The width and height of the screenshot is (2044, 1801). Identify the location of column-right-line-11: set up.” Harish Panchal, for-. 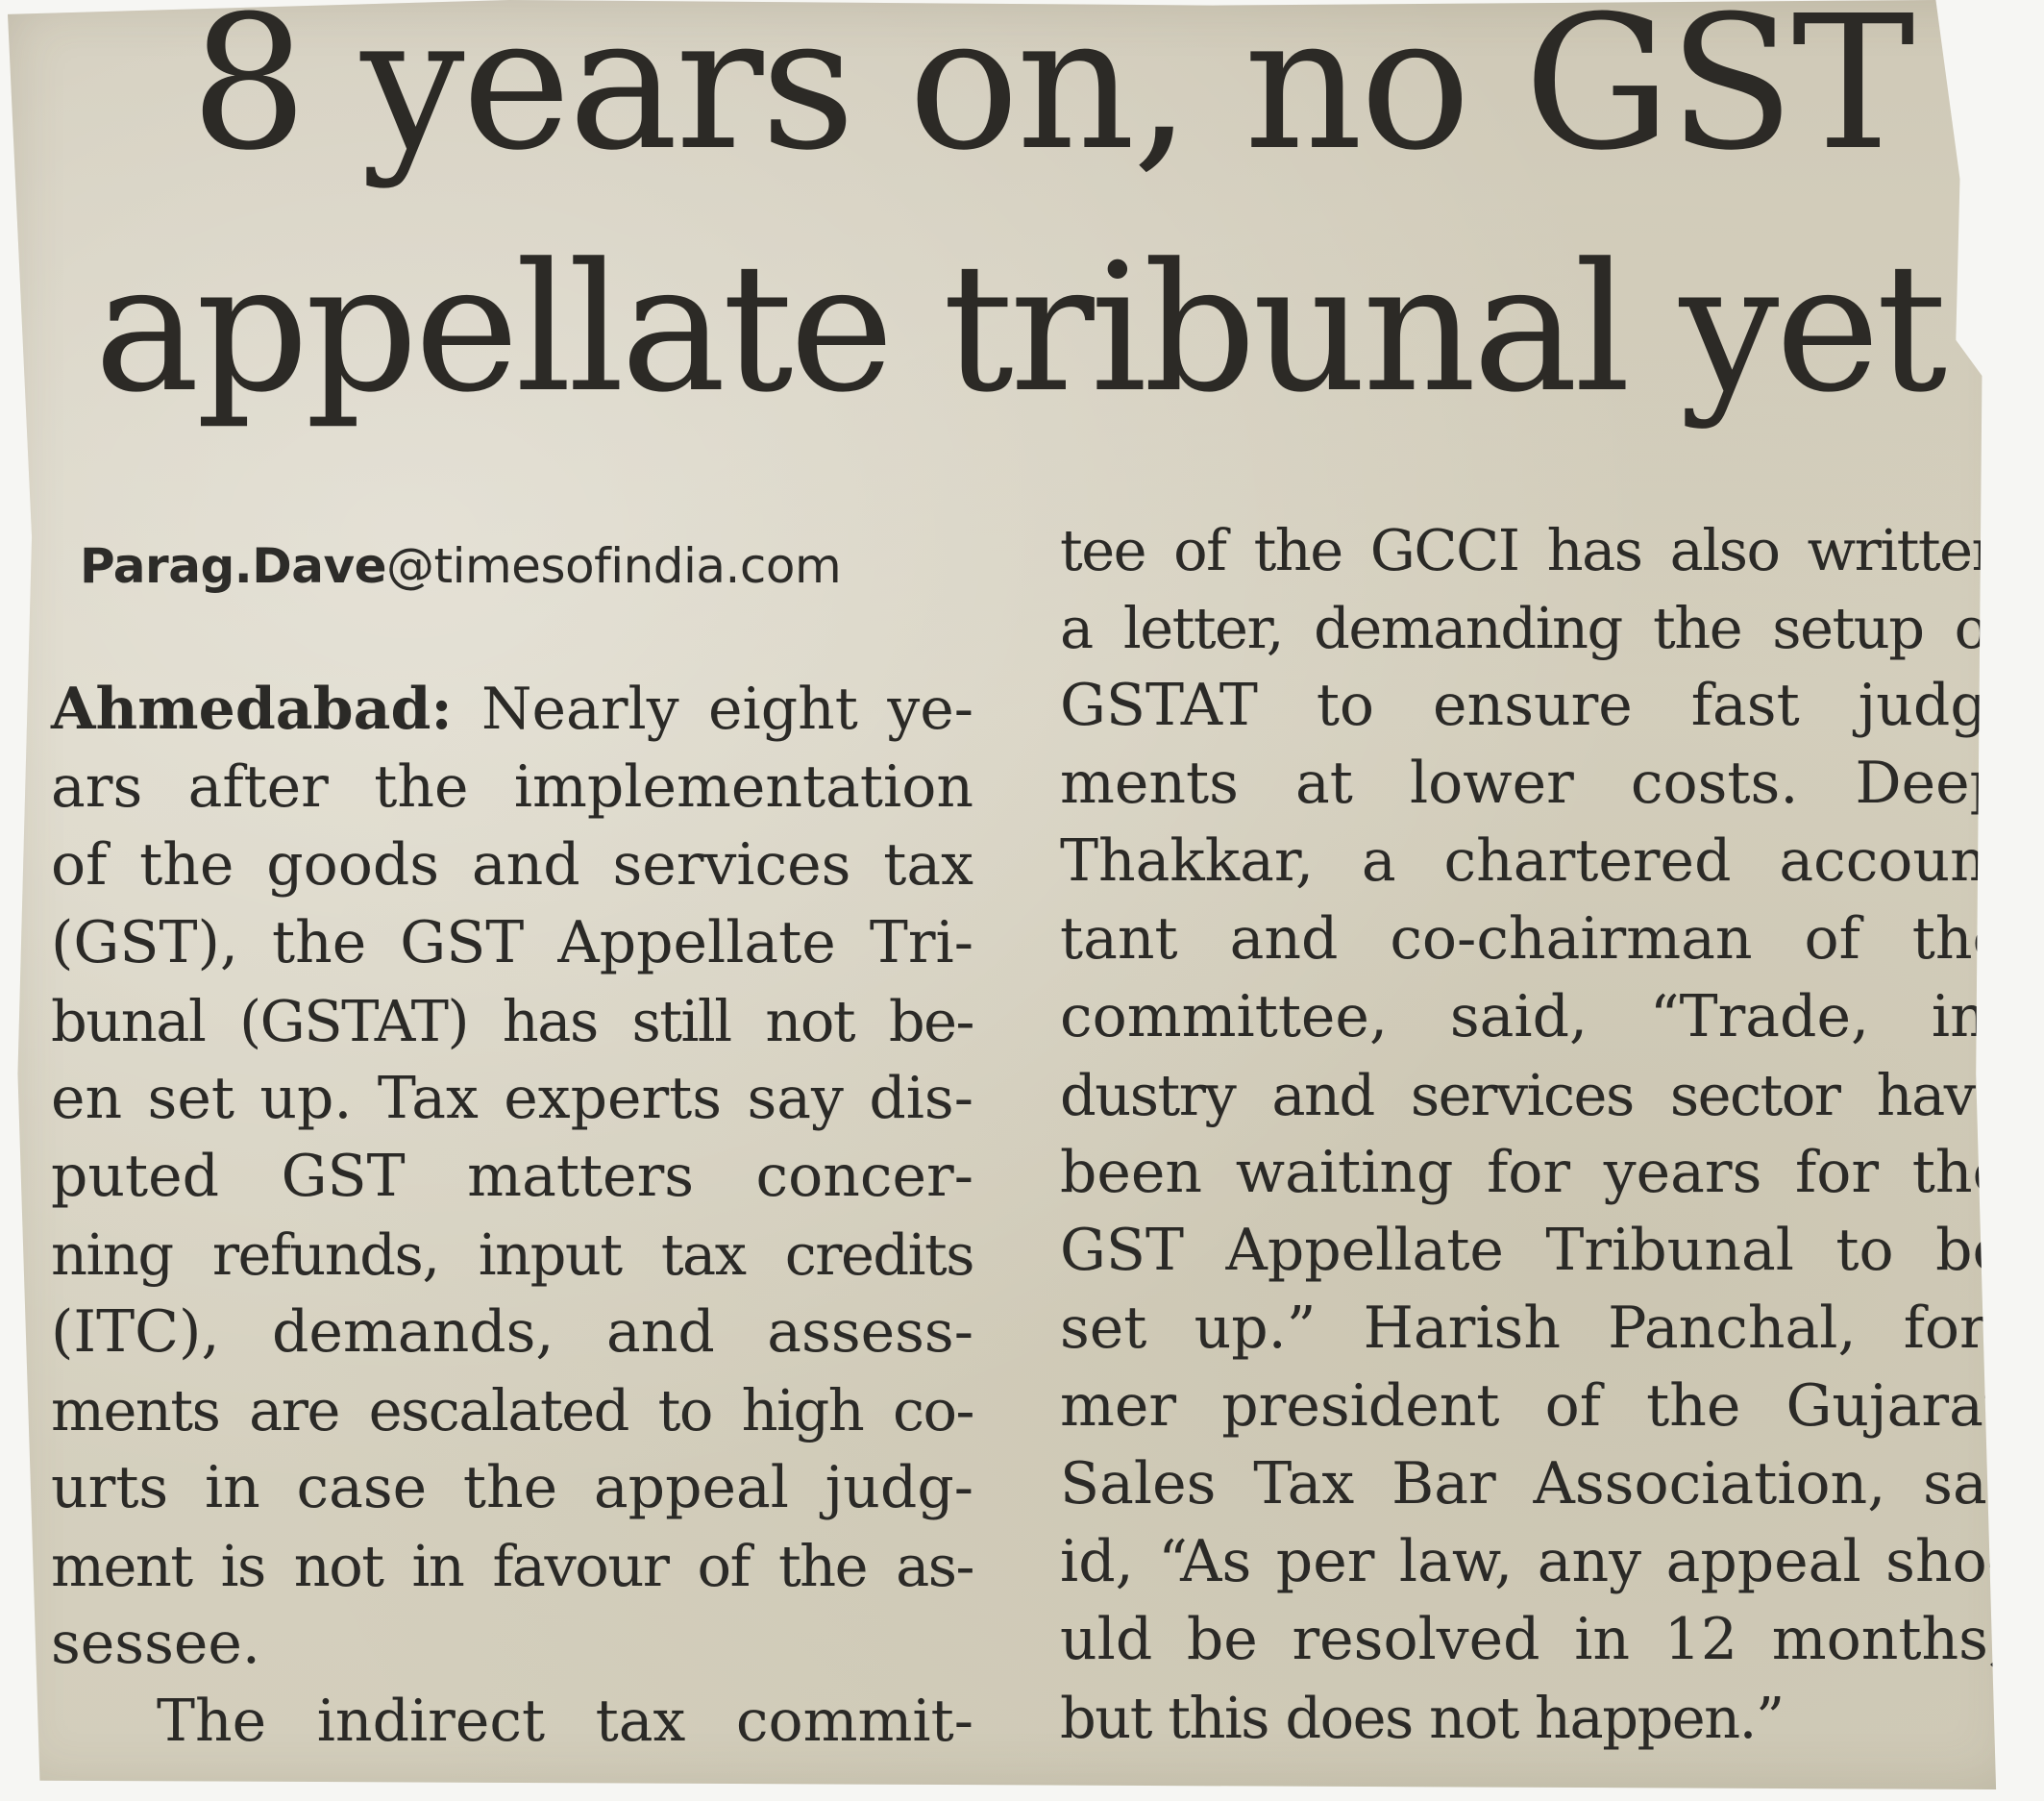
(1533, 1328).